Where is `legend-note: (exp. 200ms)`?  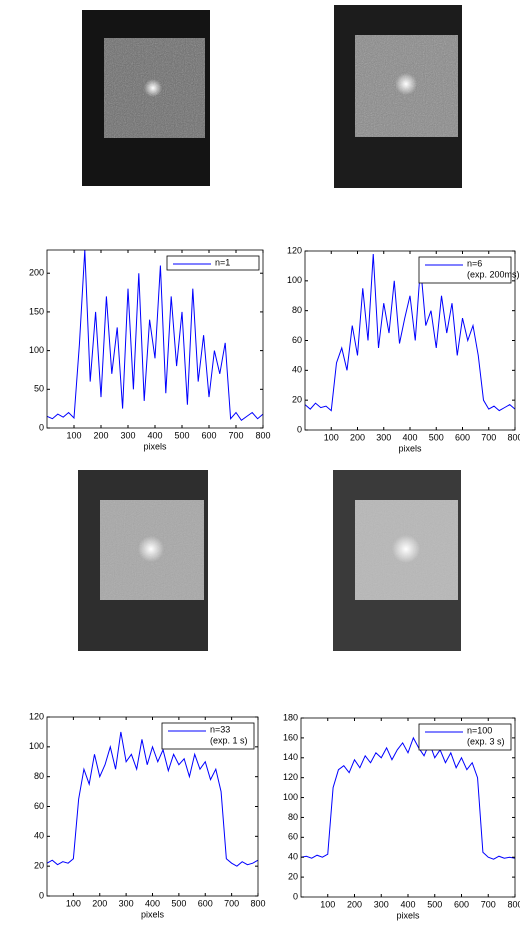
legend-note: (exp. 200ms) is located at coordinates (493, 274).